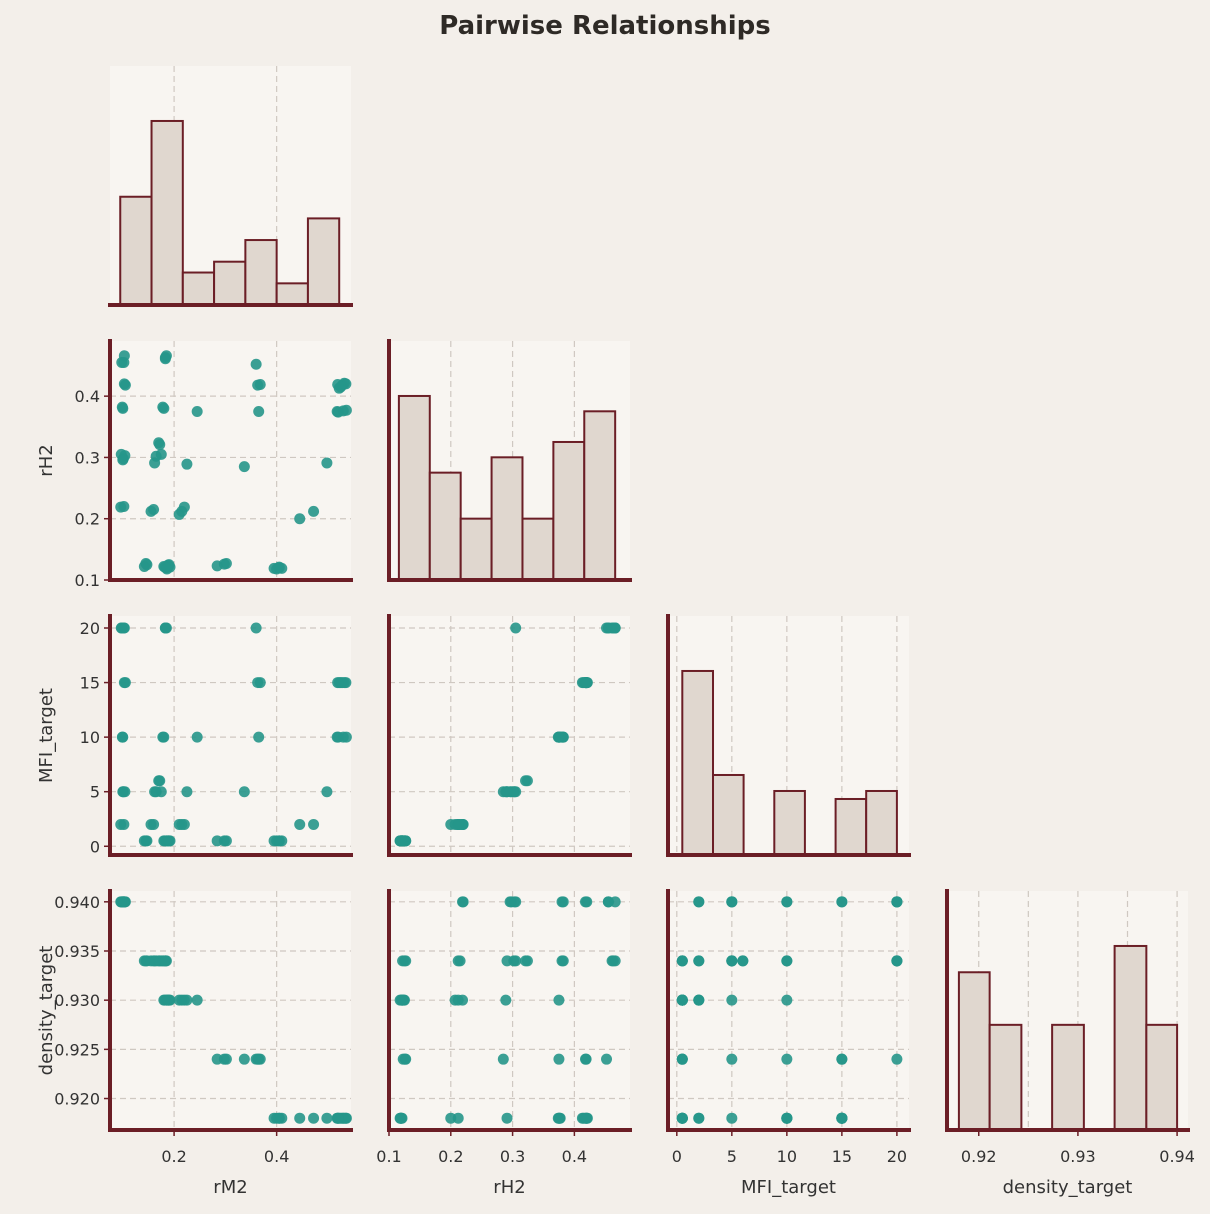 The image size is (1210, 1214). What do you see at coordinates (90, 628) in the screenshot?
I see `y-tick-label: 20` at bounding box center [90, 628].